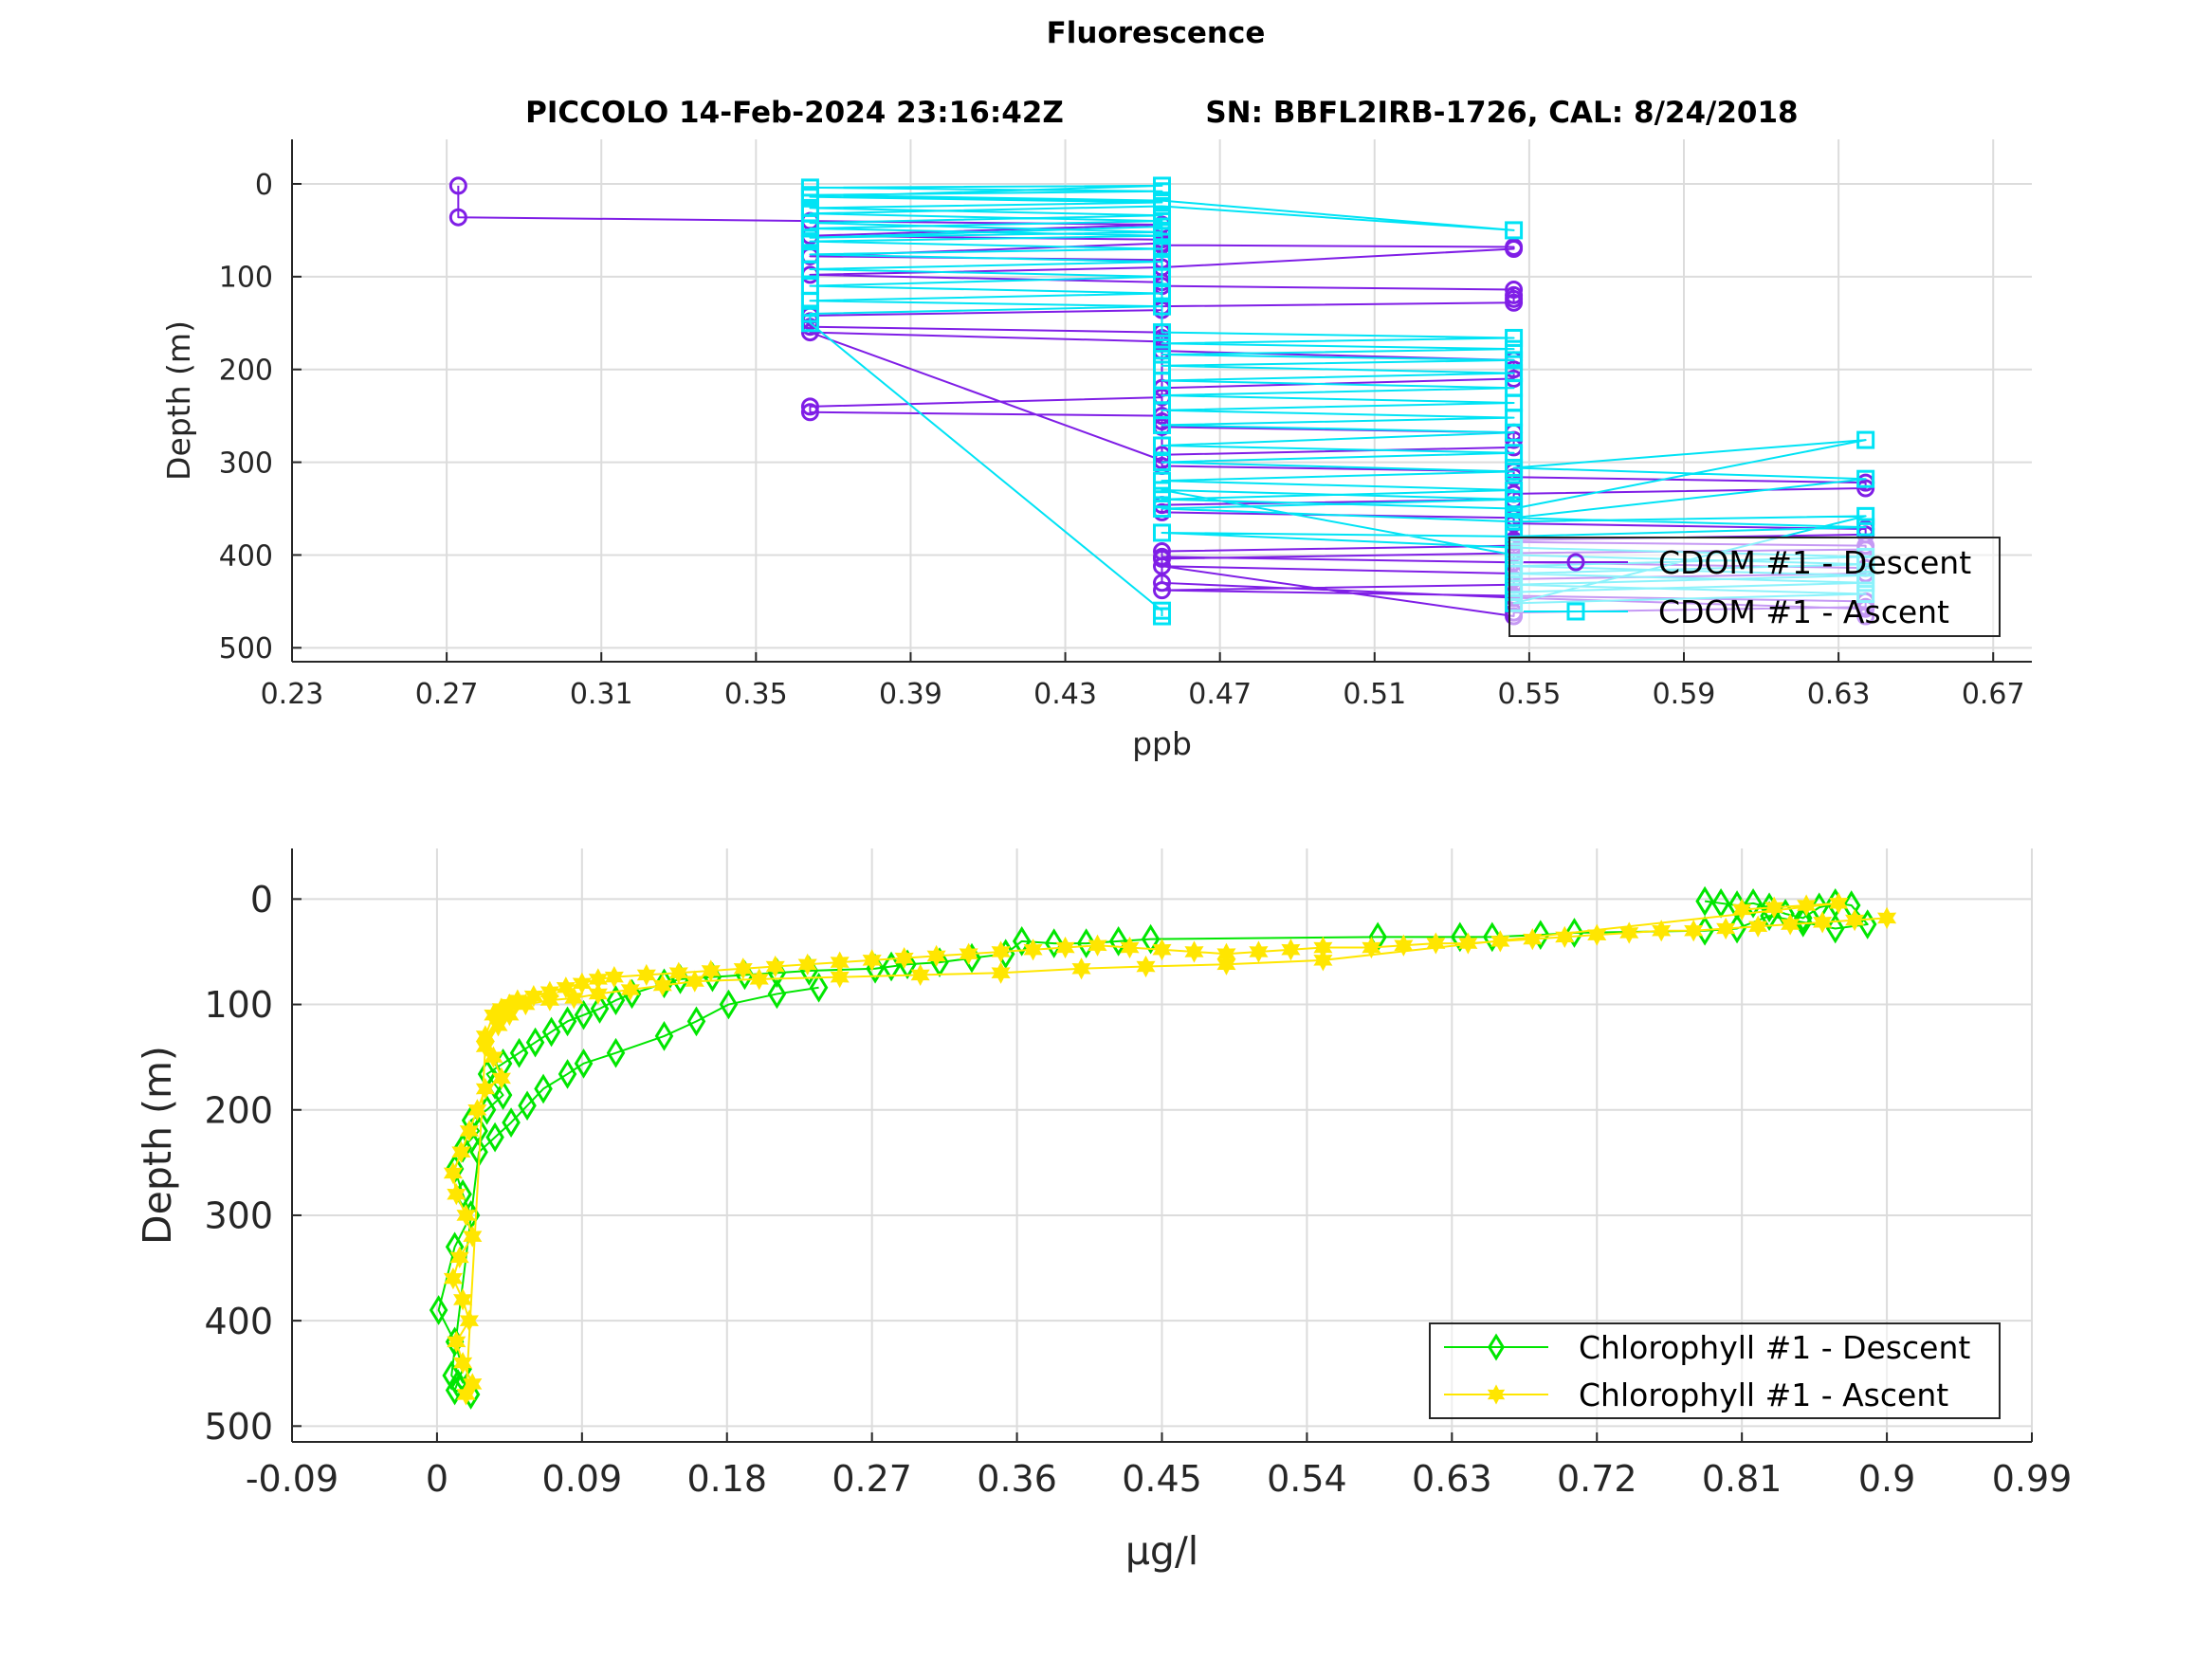 Image resolution: width=2212 pixels, height=1659 pixels. I want to click on x-tick-label: 0, so click(437, 1479).